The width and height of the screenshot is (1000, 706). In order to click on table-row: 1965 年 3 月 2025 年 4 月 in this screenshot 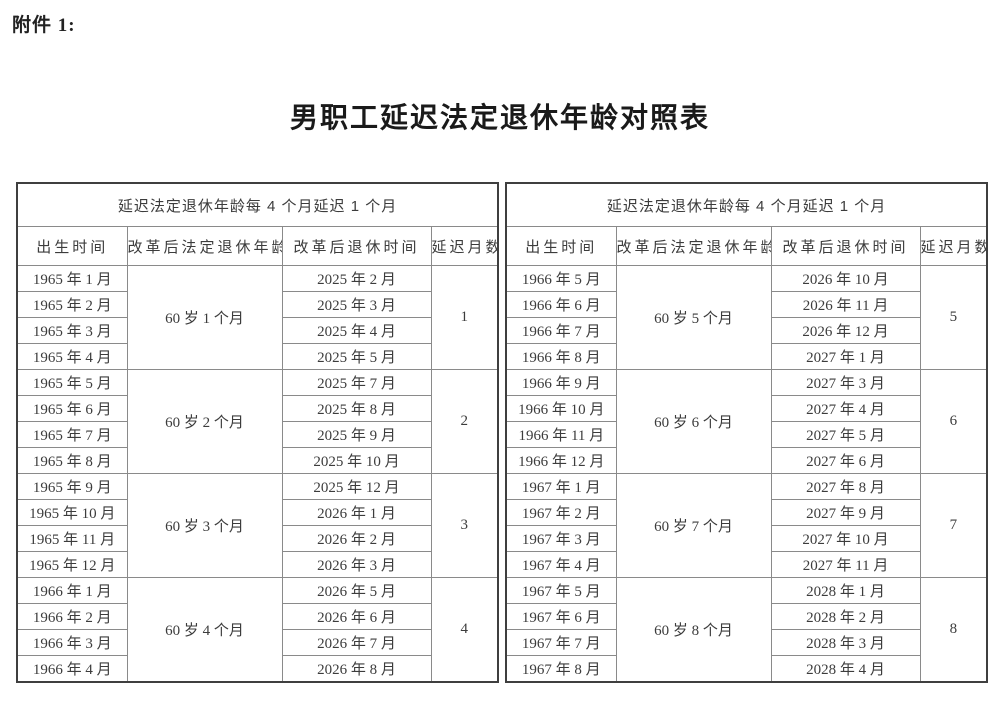, I will do `click(257, 330)`.